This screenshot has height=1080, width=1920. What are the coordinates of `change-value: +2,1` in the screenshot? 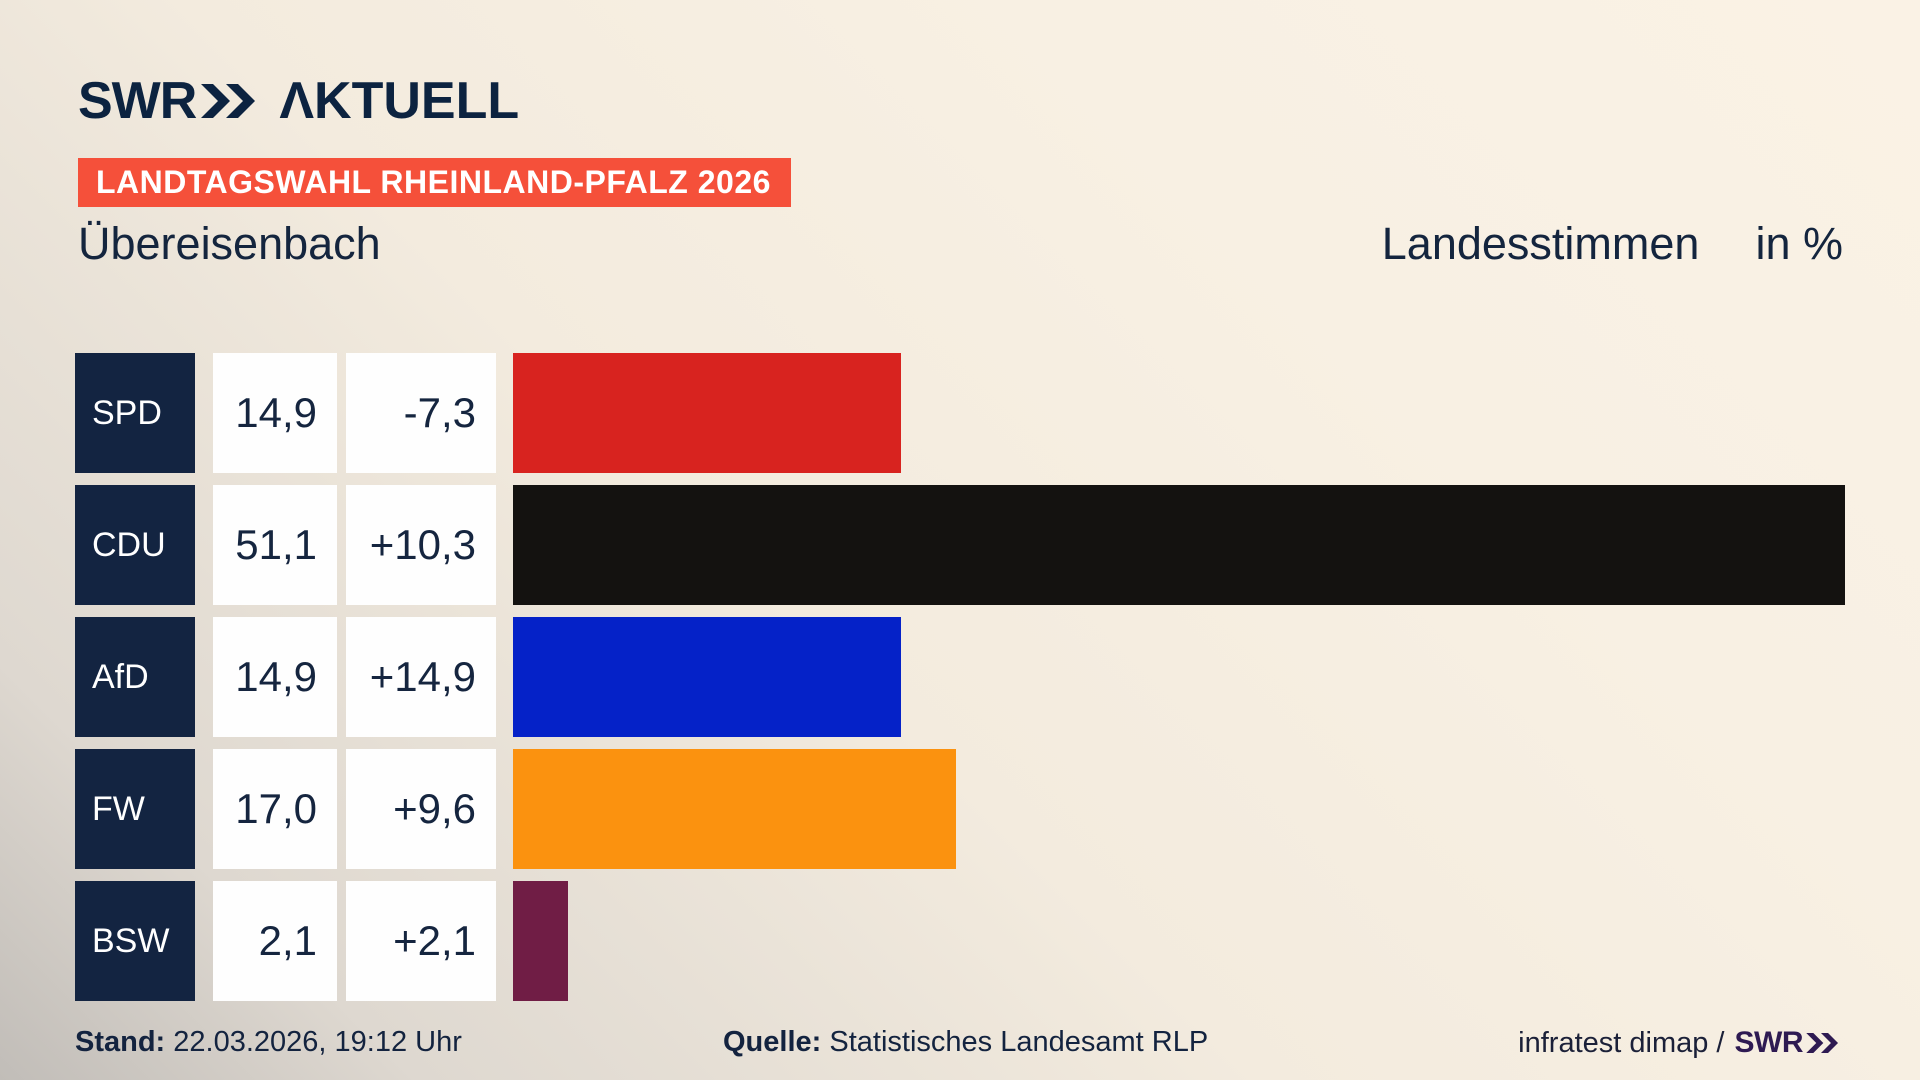 It's located at (421, 941).